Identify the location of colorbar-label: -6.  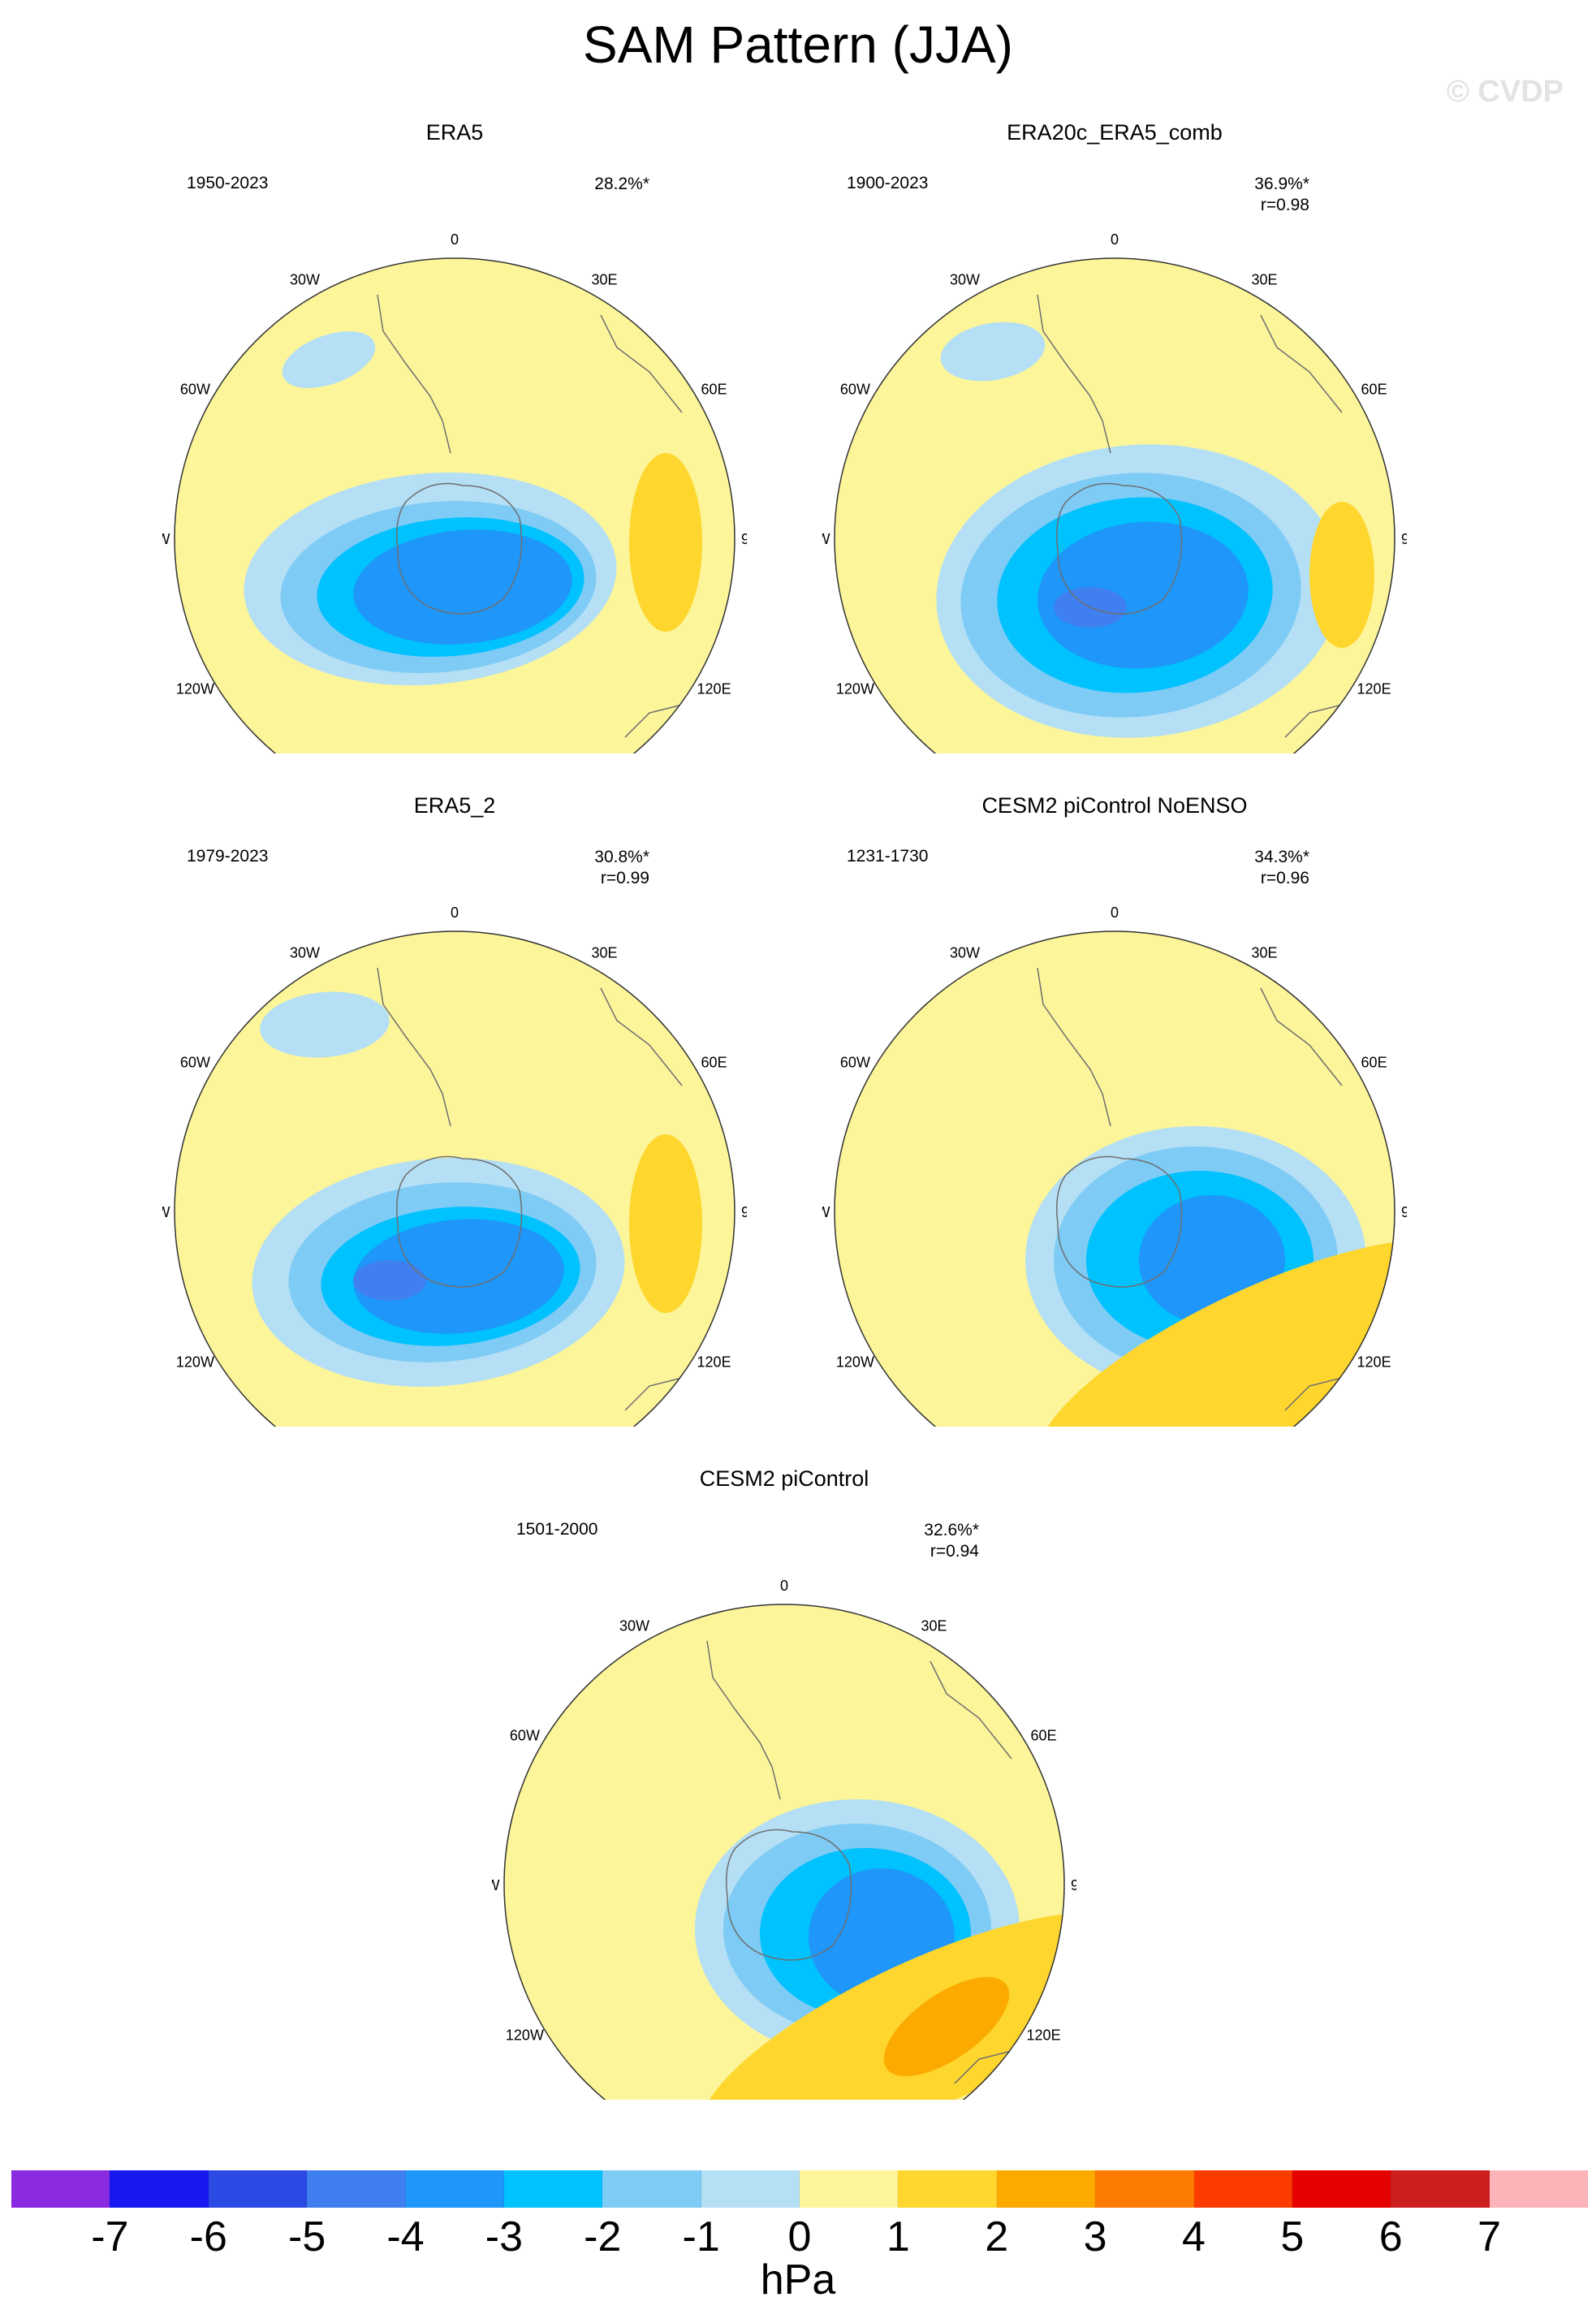
(208, 2236).